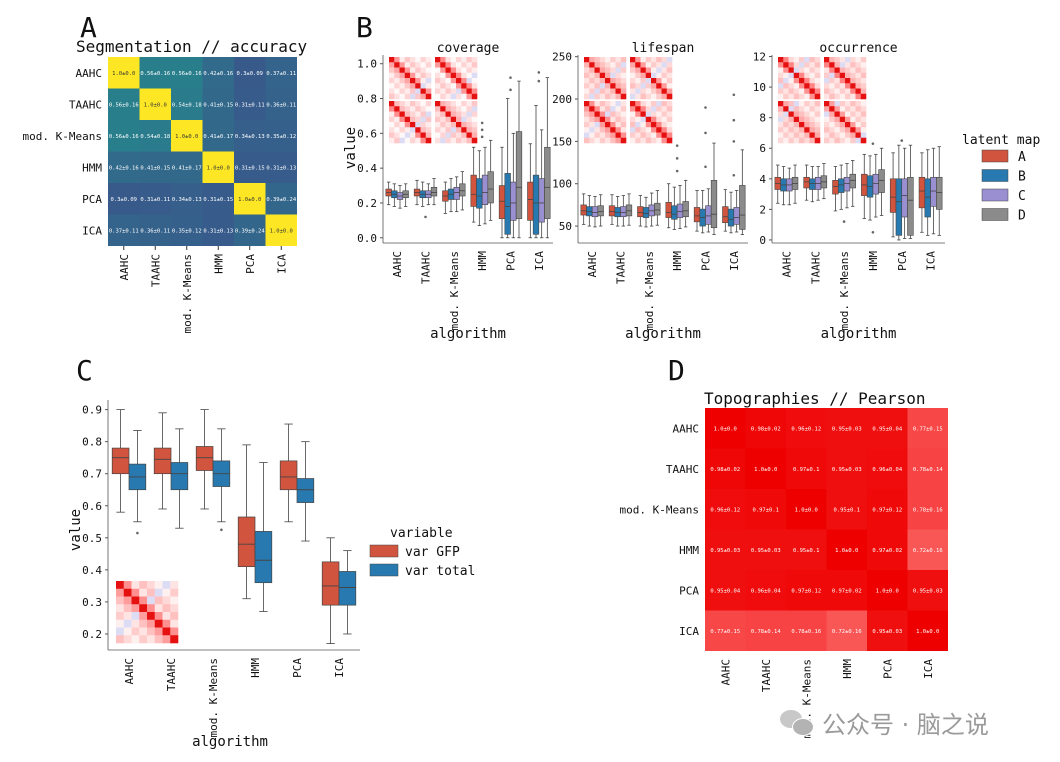 The height and width of the screenshot is (762, 1060). I want to click on panel-D-cell-label: 0.78±0.16, so click(928, 510).